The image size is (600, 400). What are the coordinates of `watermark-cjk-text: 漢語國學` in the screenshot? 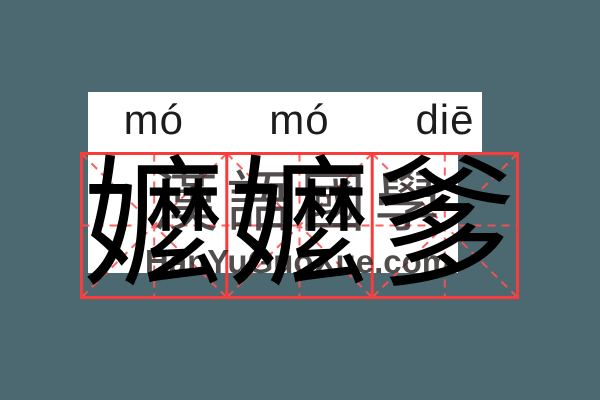 It's located at (300, 202).